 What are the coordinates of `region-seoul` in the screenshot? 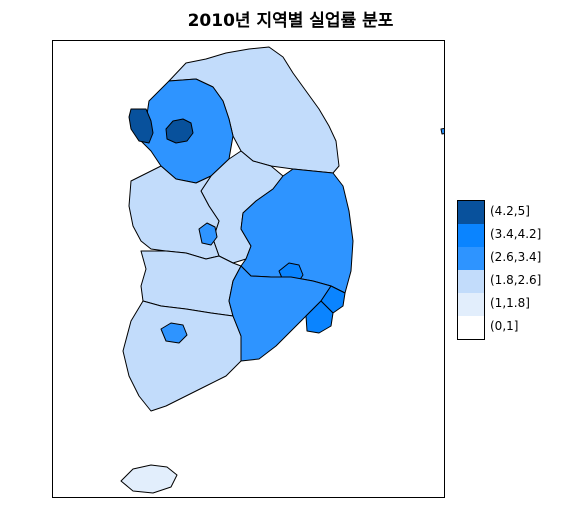 It's located at (179, 131).